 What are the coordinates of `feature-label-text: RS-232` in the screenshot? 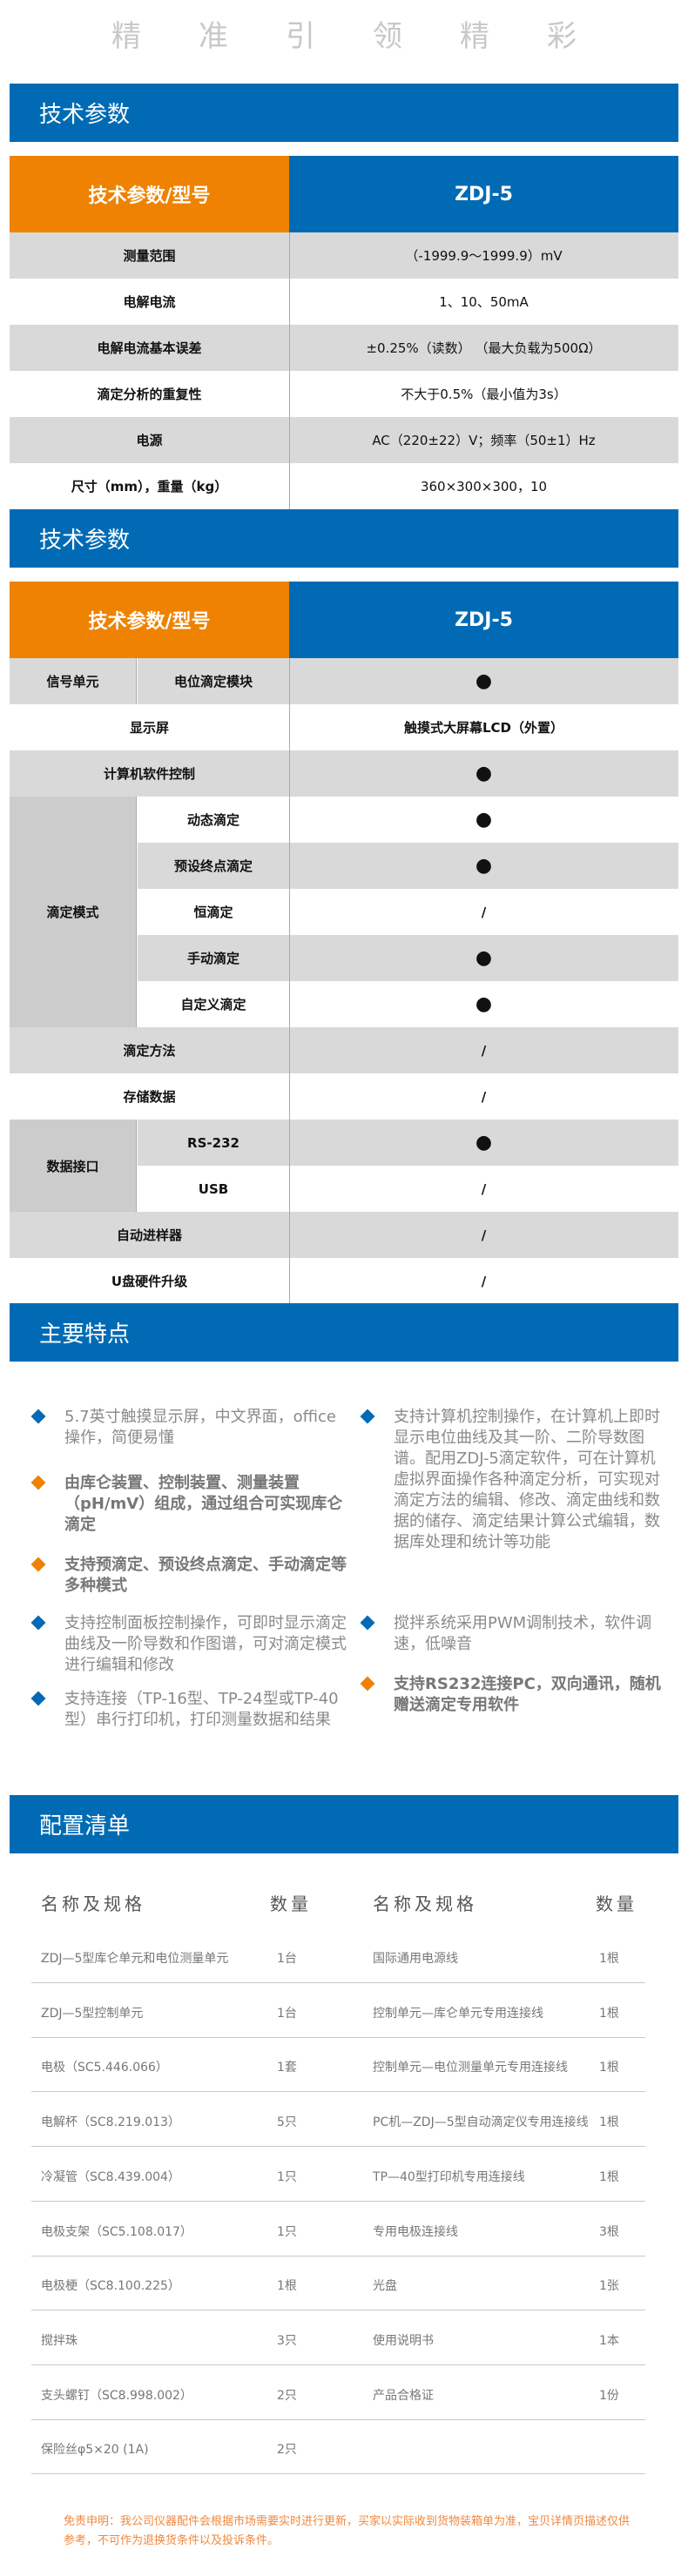 It's located at (213, 1142).